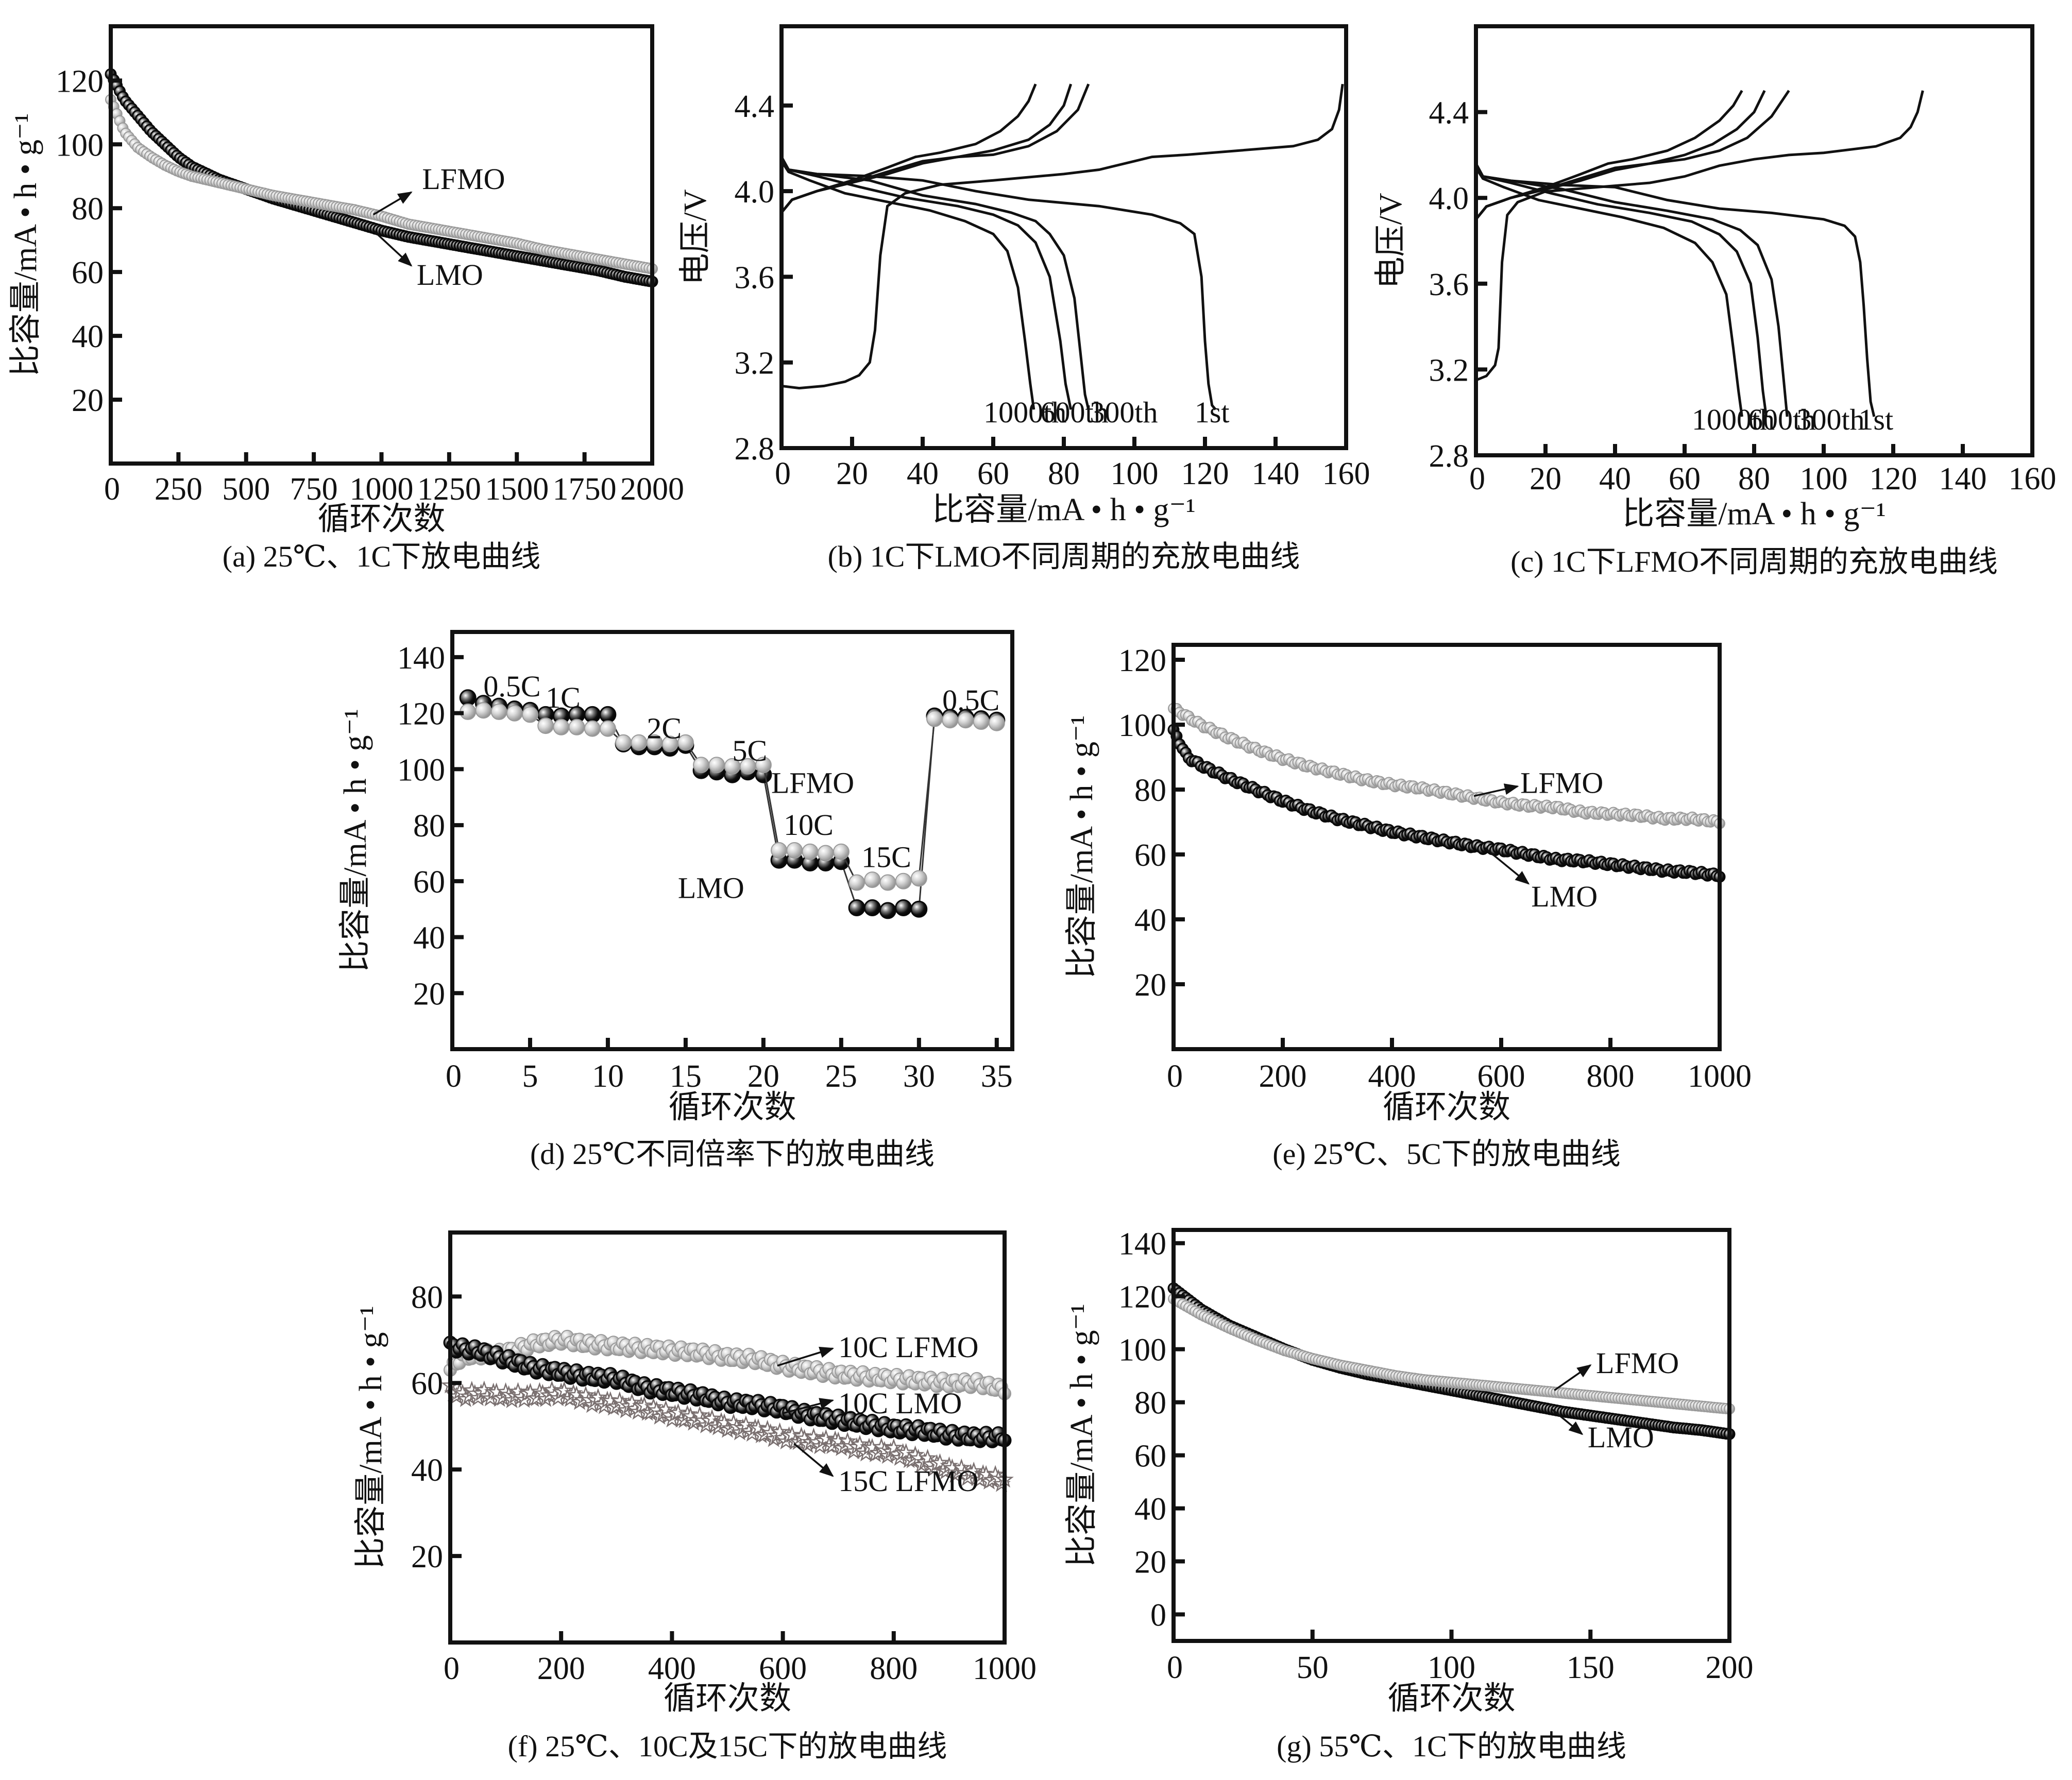 The image size is (2072, 1780). I want to click on y-tick-label: 4.4, so click(755, 106).